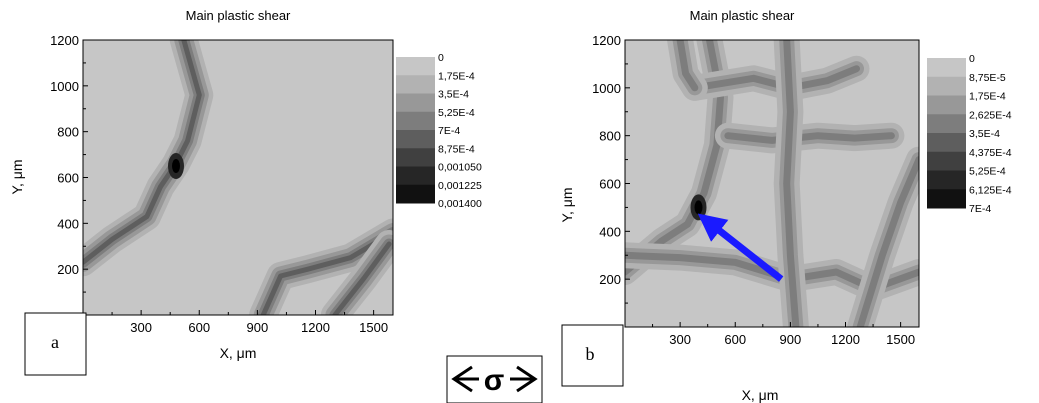 The image size is (1039, 403). I want to click on colorbar-level-label: 2,625E-4, so click(990, 115).